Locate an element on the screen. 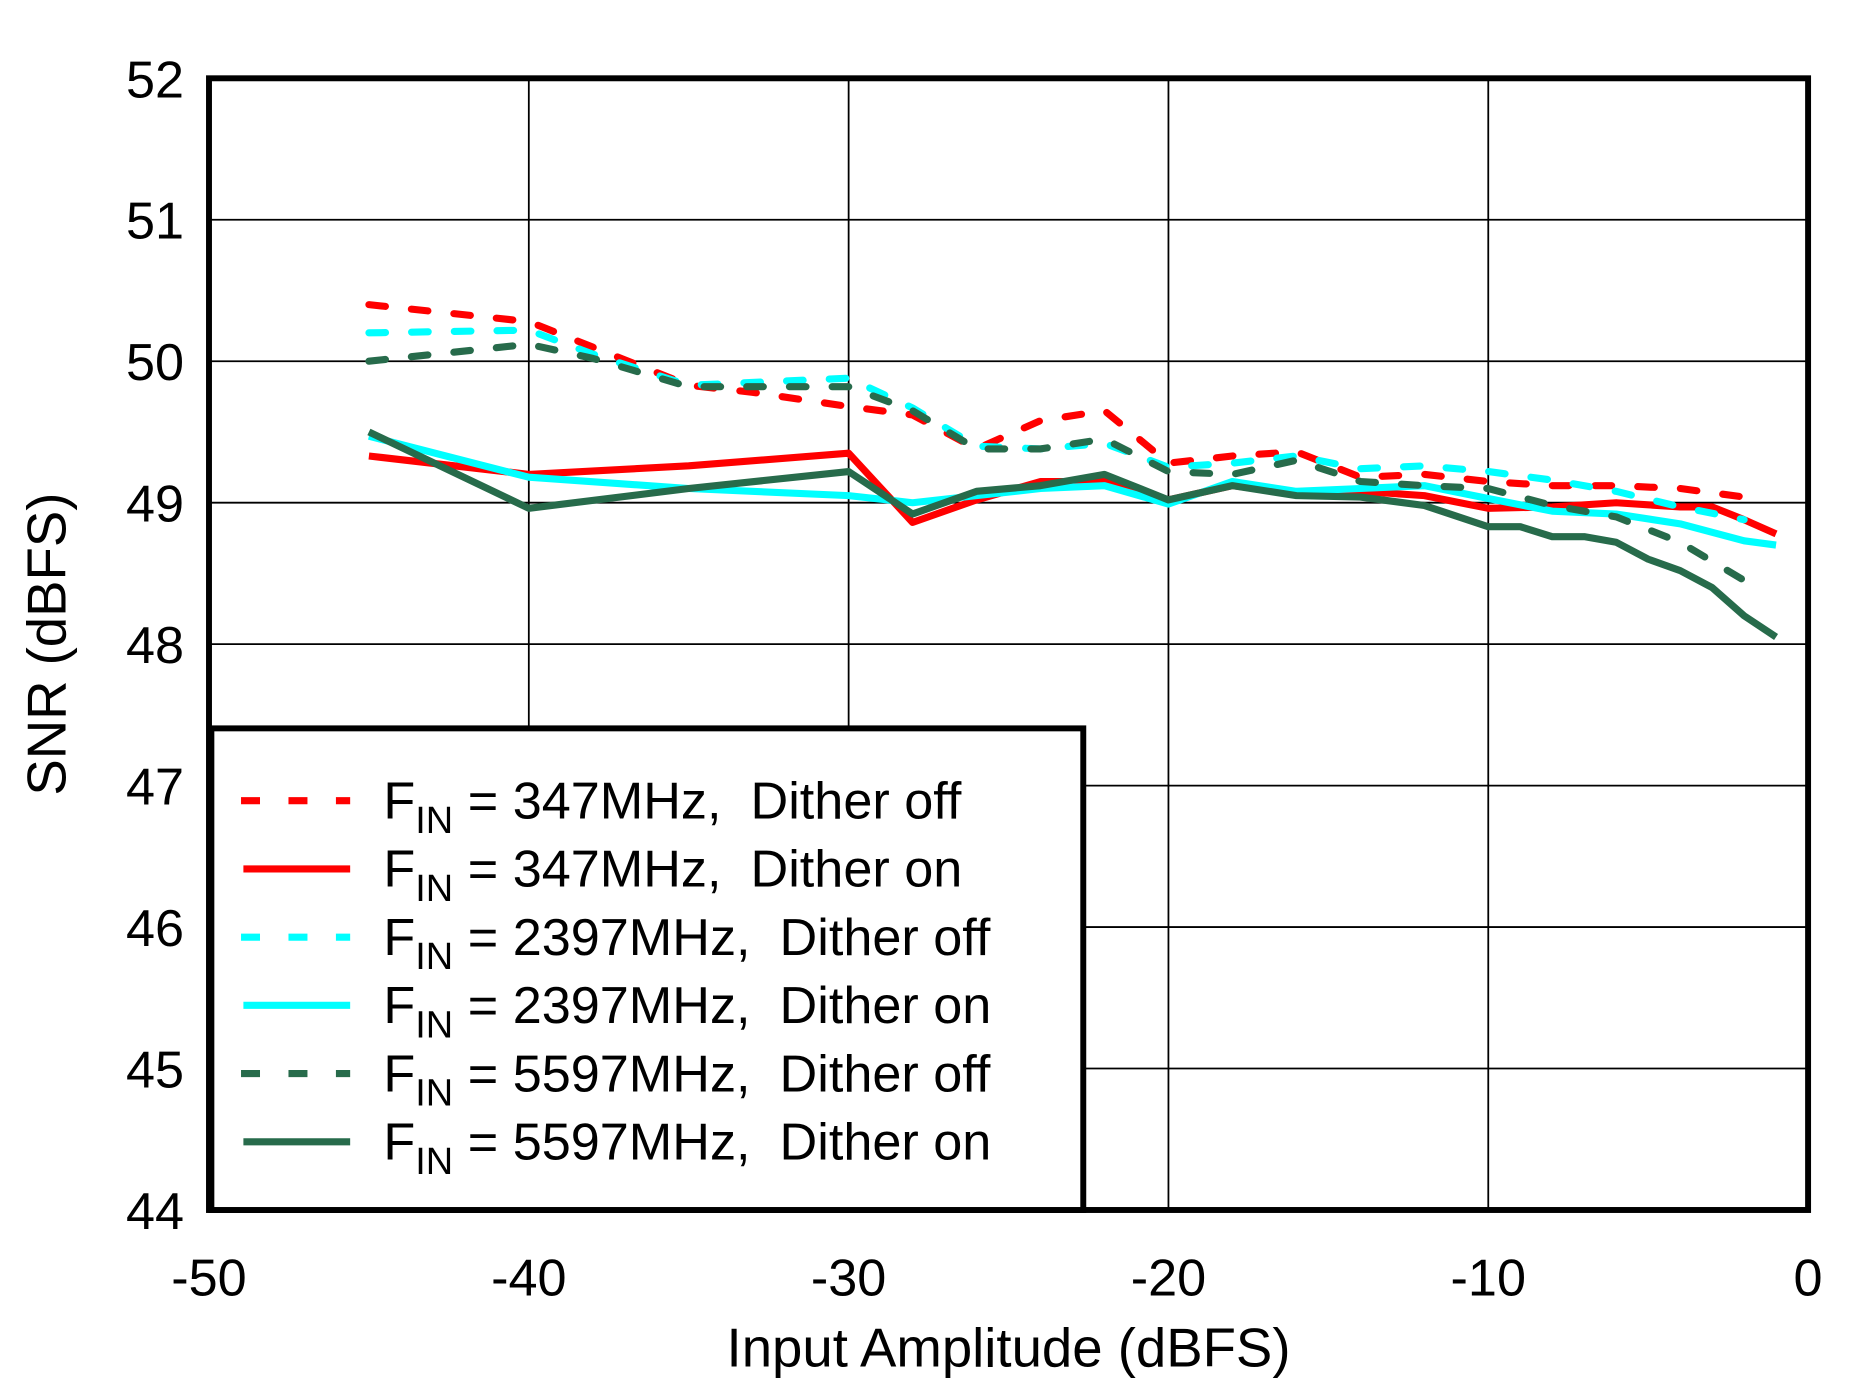 The width and height of the screenshot is (1851, 1382). legend-label-5: FIN = 5597MHz, Dither off is located at coordinates (686, 1079).